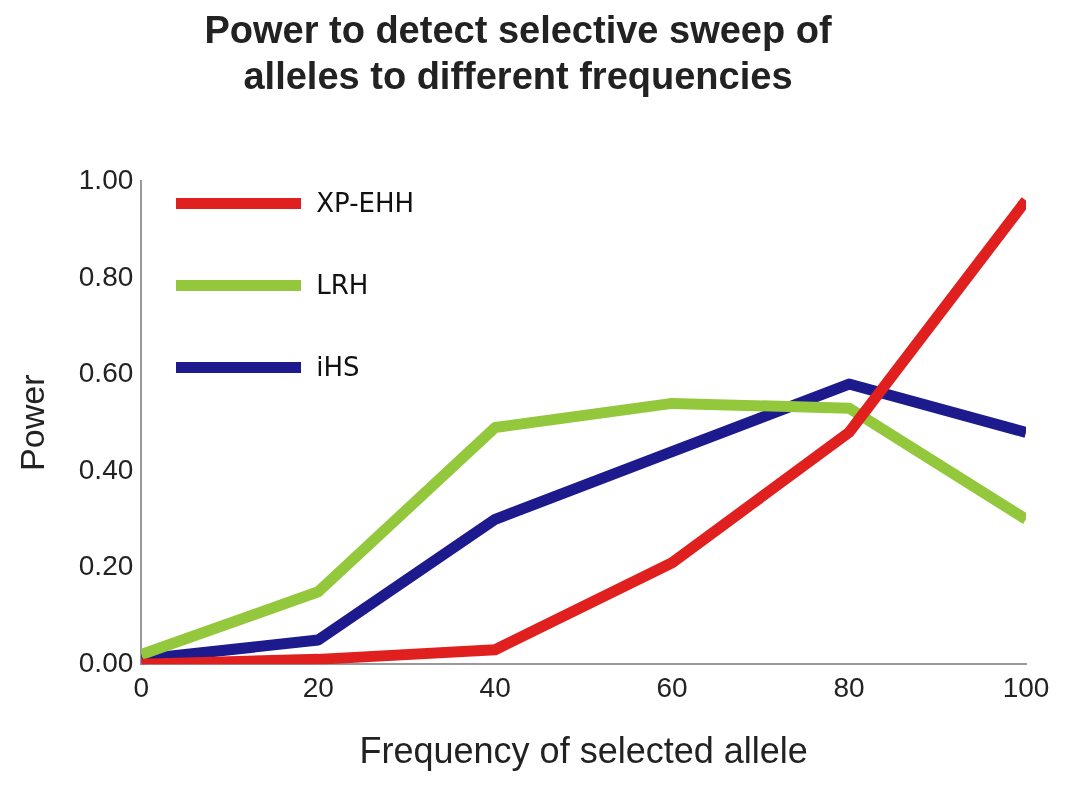 Image resolution: width=1066 pixels, height=789 pixels. What do you see at coordinates (106, 469) in the screenshot?
I see `y-tick-label: 0.40` at bounding box center [106, 469].